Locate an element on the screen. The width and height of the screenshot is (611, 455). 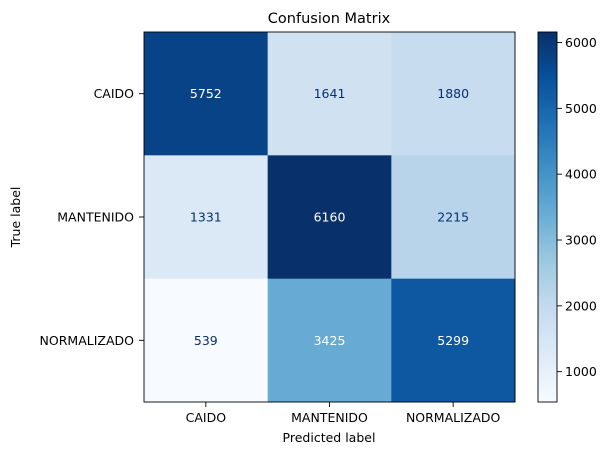
colorbar-tick-label: 3000 is located at coordinates (581, 240).